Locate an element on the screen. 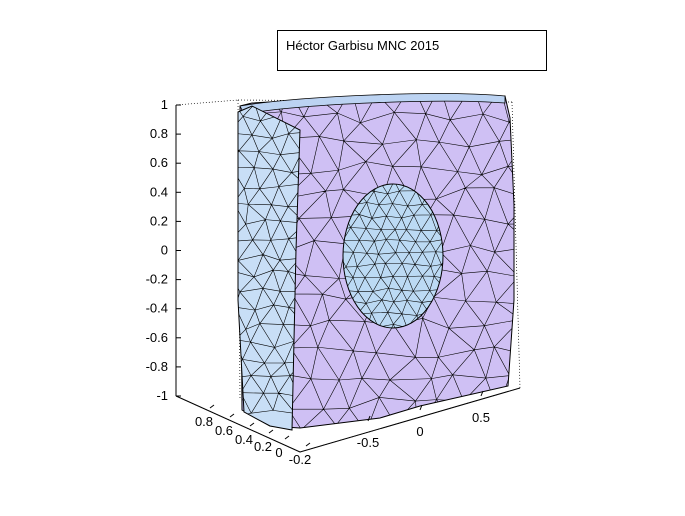  z-tick-label: 1 is located at coordinates (164, 104).